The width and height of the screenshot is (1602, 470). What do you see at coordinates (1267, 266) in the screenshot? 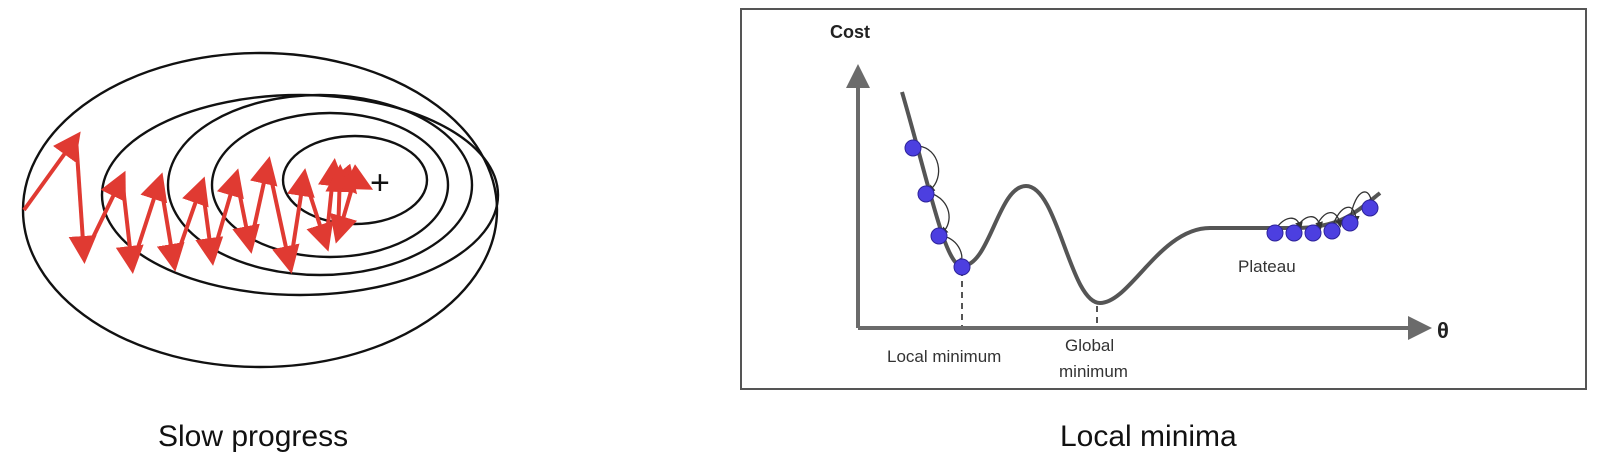
I see `plateau-label: Plateau` at bounding box center [1267, 266].